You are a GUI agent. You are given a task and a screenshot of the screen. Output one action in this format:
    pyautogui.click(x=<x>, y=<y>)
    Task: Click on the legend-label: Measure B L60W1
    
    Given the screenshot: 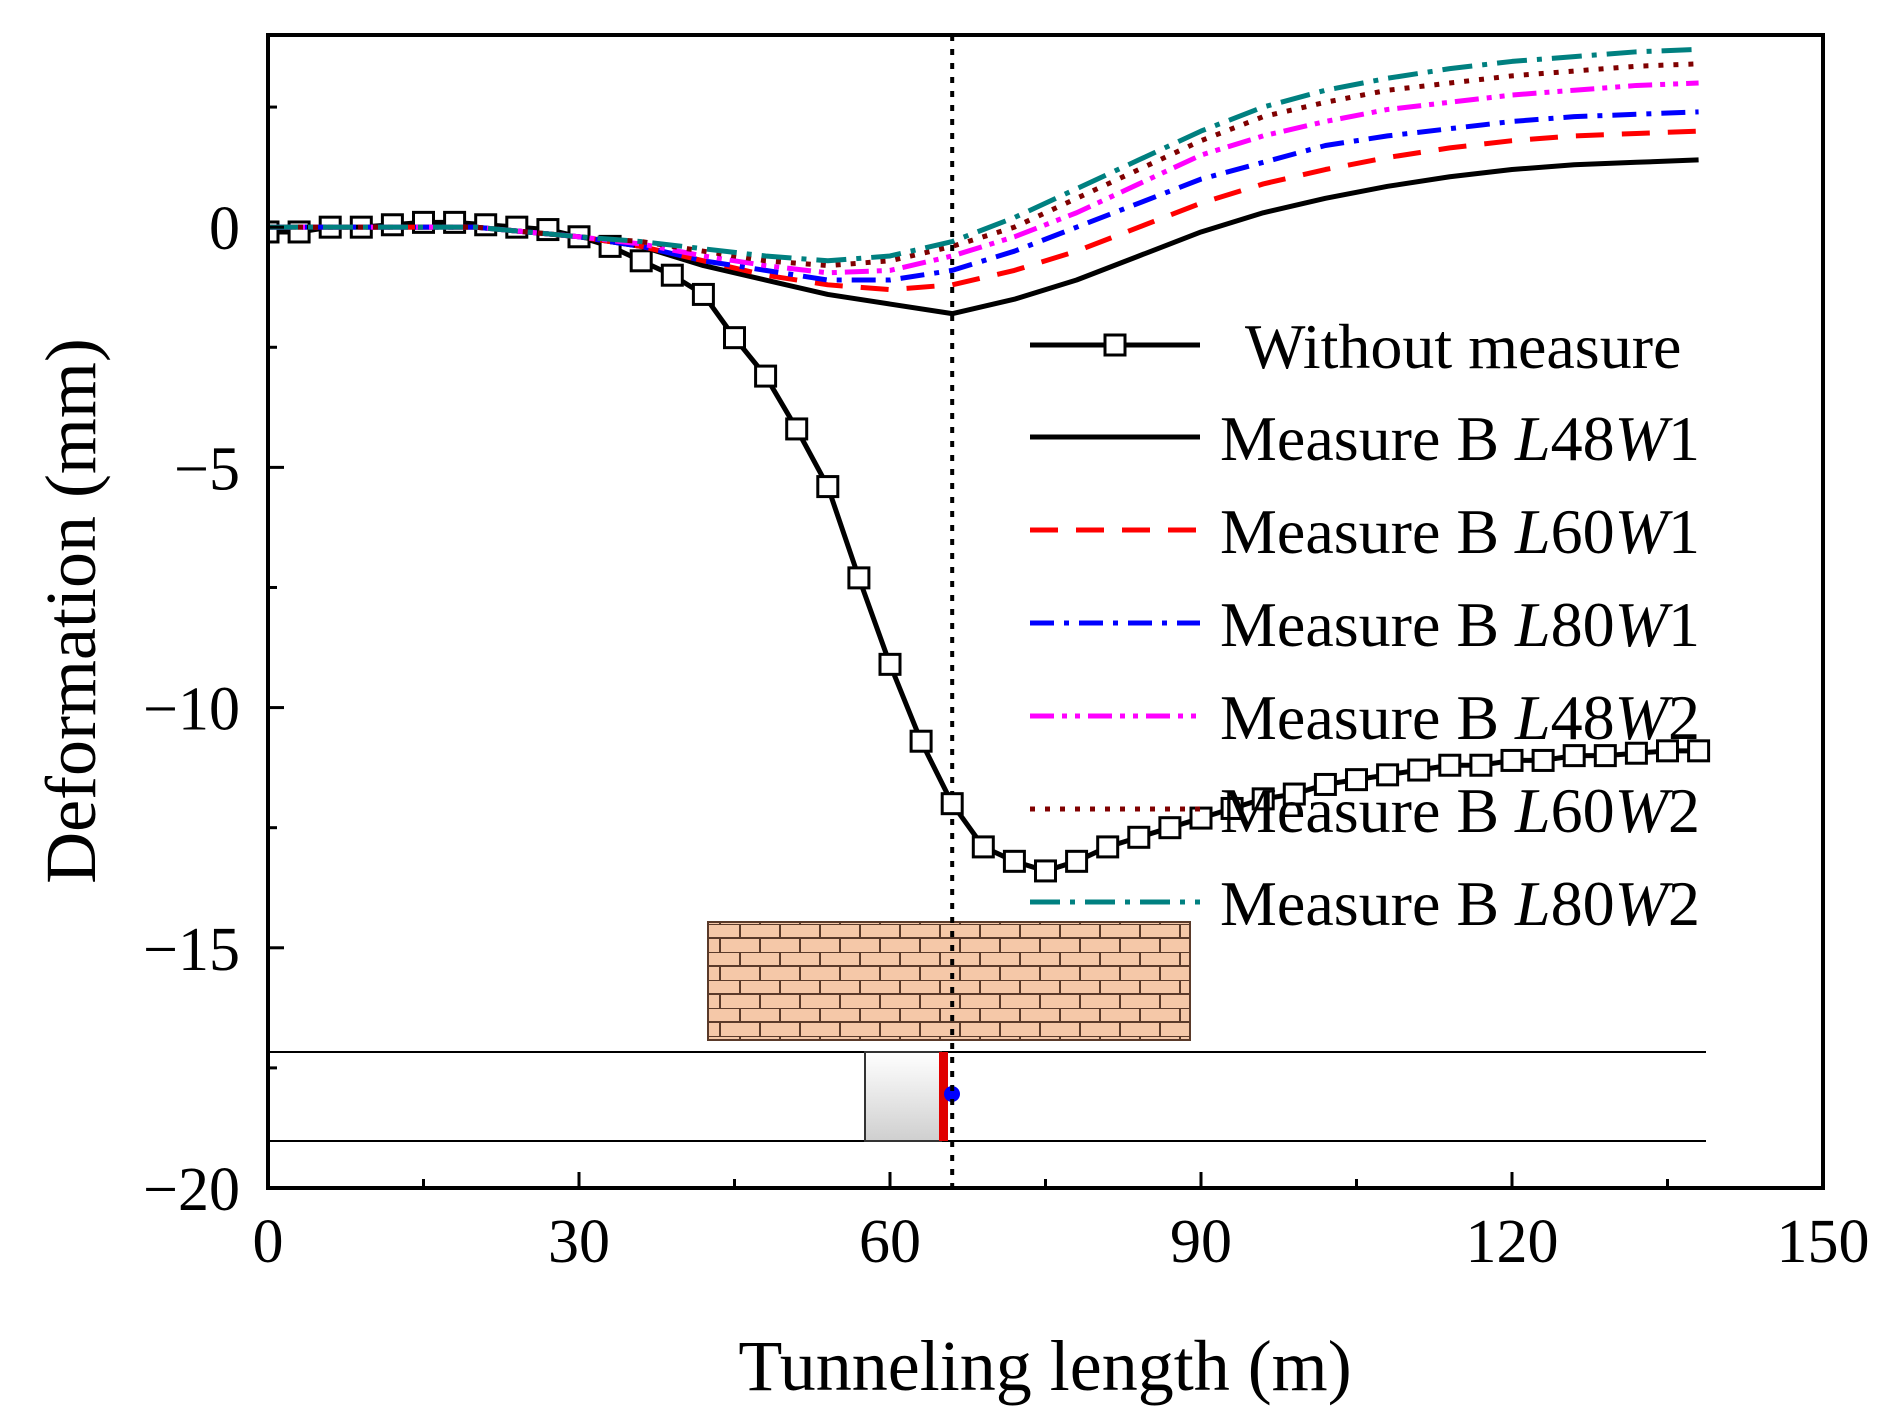 What is the action you would take?
    pyautogui.click(x=1460, y=531)
    